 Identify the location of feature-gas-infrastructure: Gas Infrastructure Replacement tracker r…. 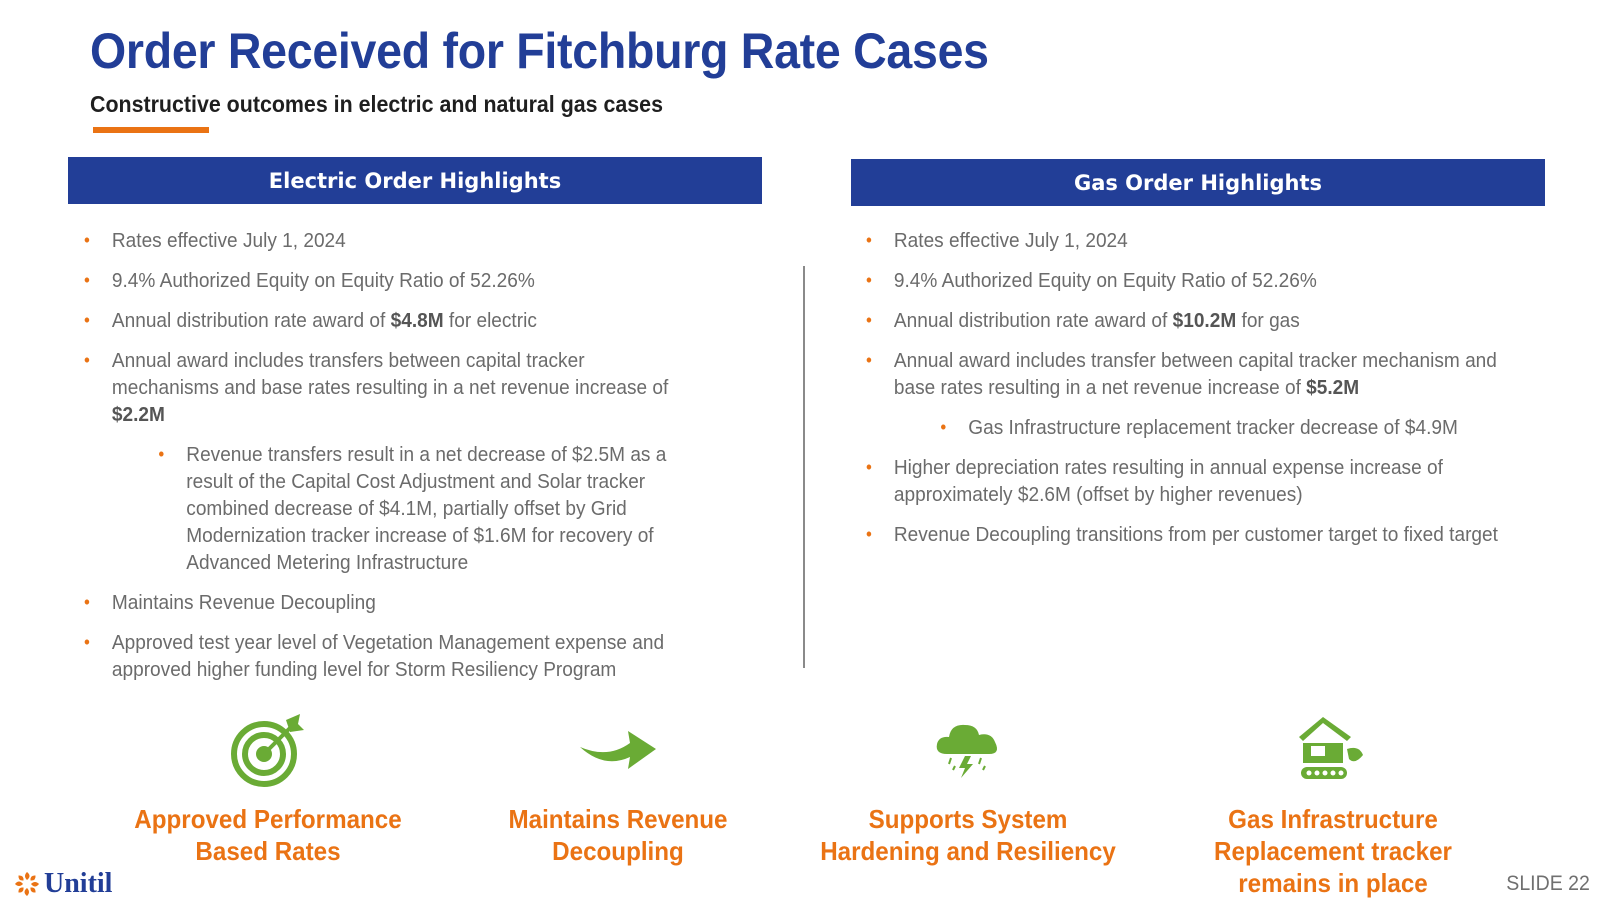
(1333, 802).